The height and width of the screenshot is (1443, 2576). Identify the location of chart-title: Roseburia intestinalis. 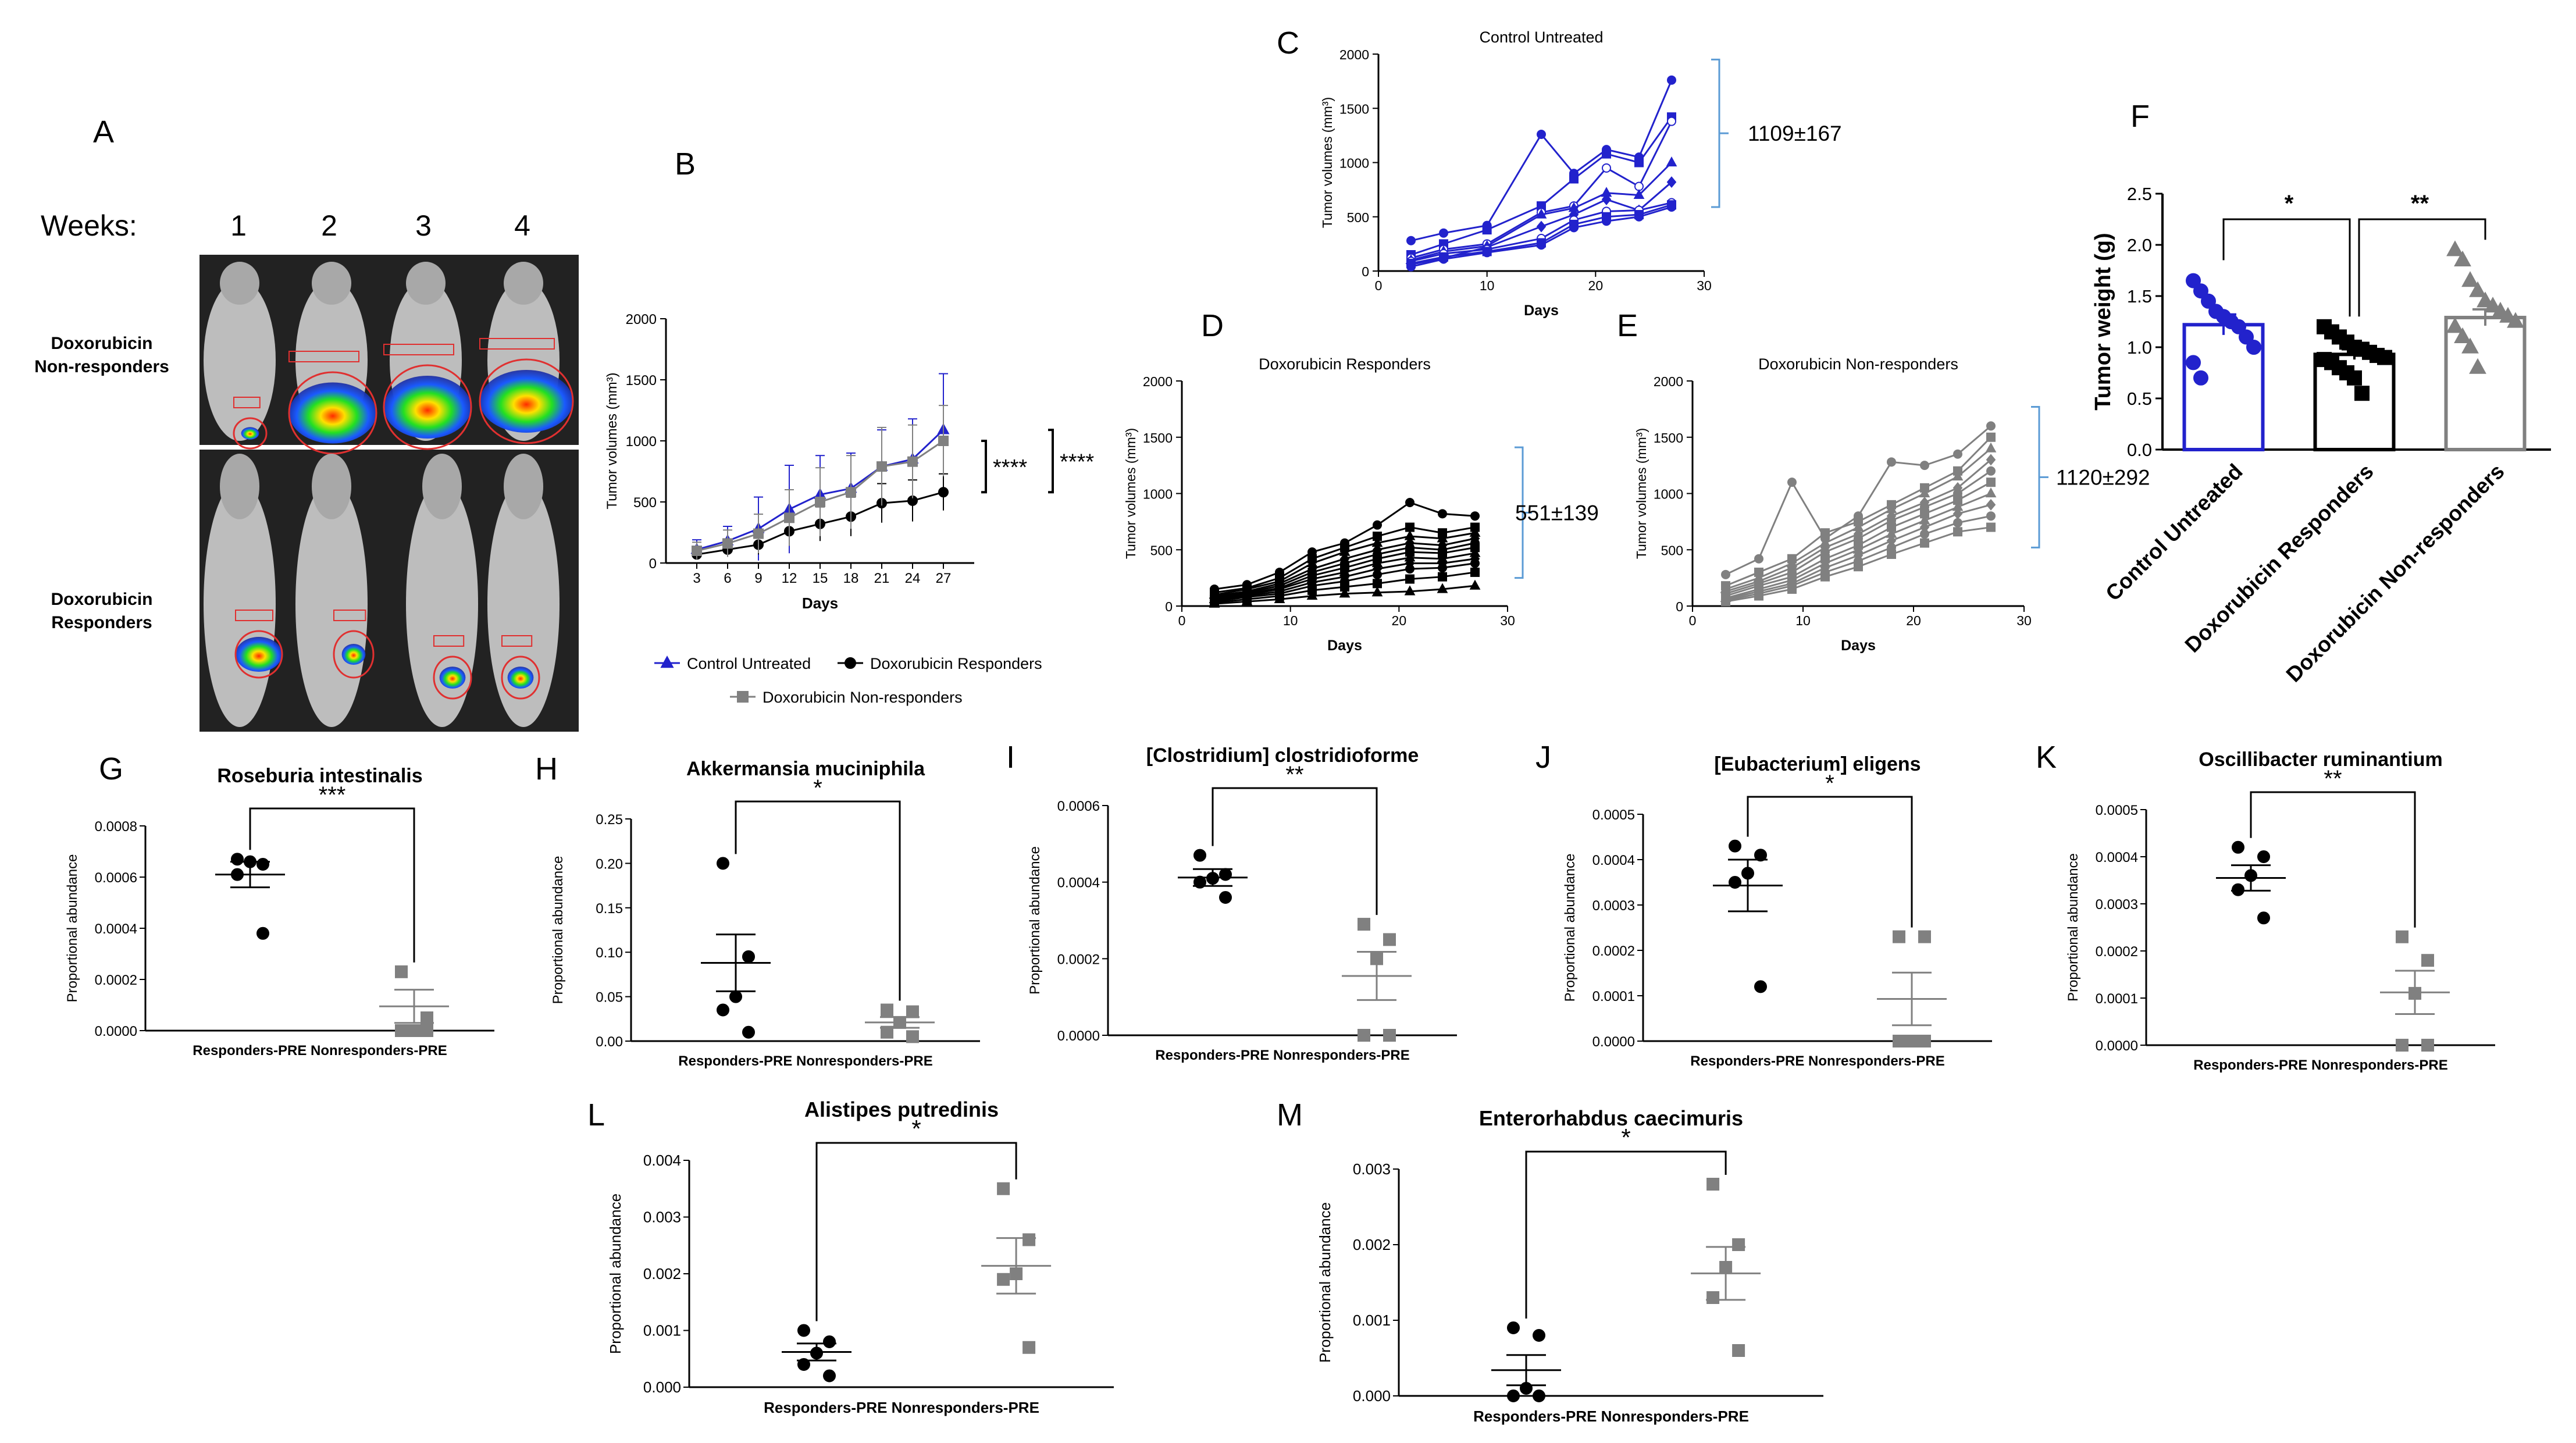
(319, 776).